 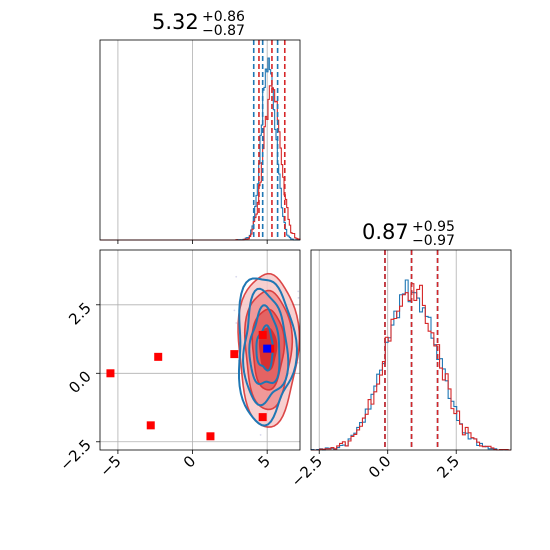 I want to click on hist-2-ticks: −2.5 0.0 2.5, so click(x=375, y=470).